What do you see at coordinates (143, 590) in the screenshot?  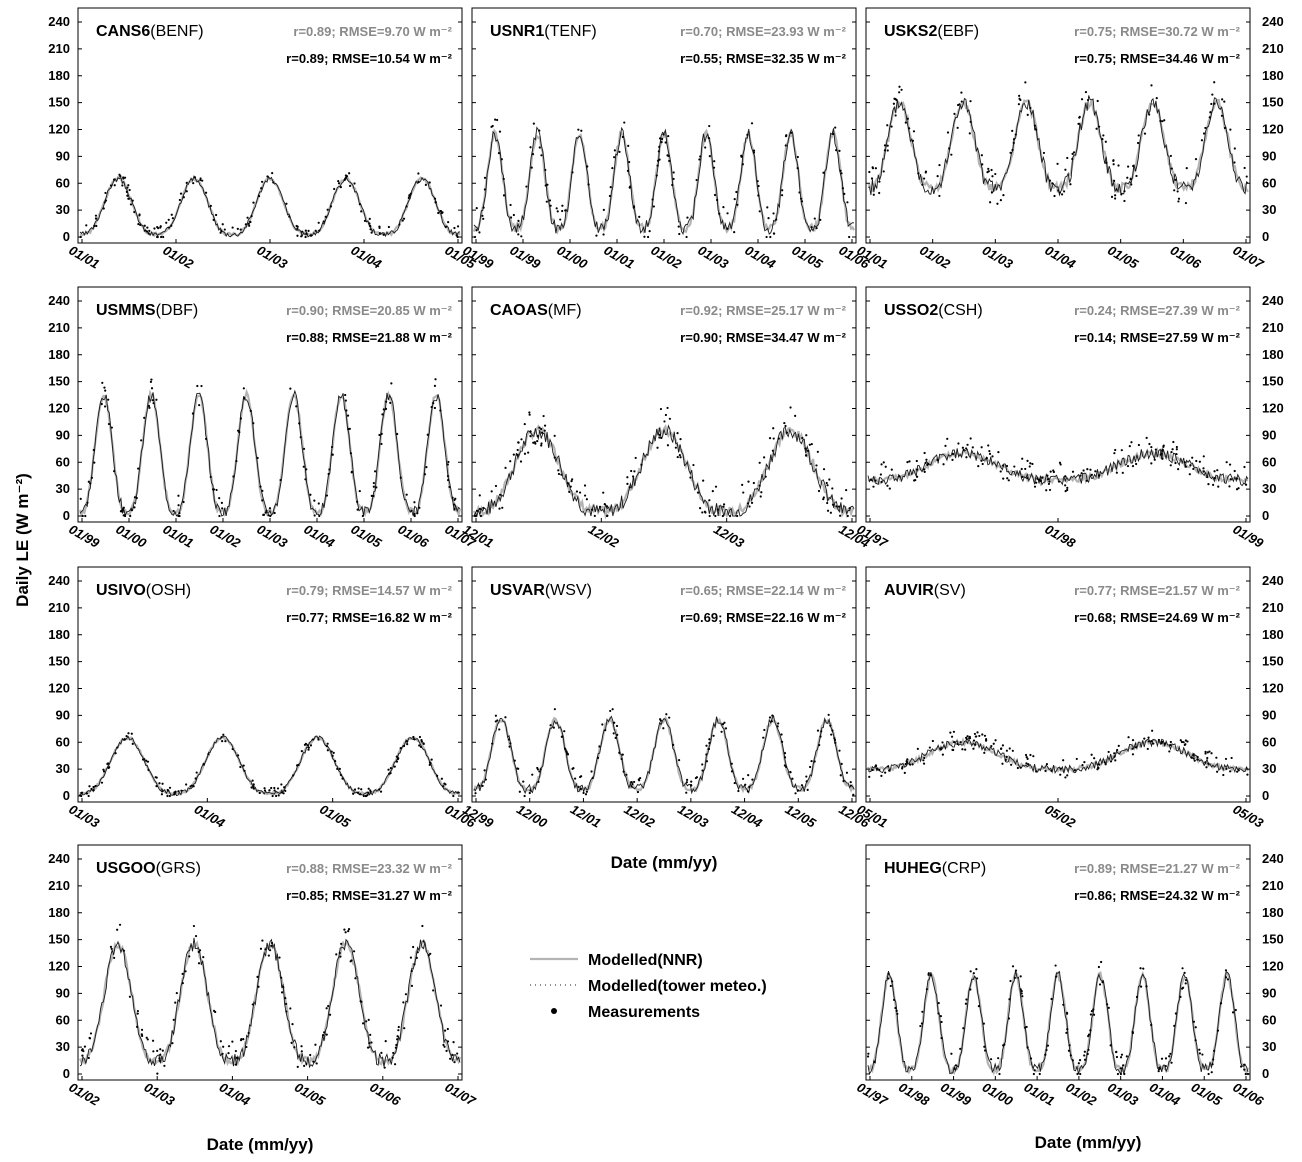 I see `panel-title: USIVO(OSH)` at bounding box center [143, 590].